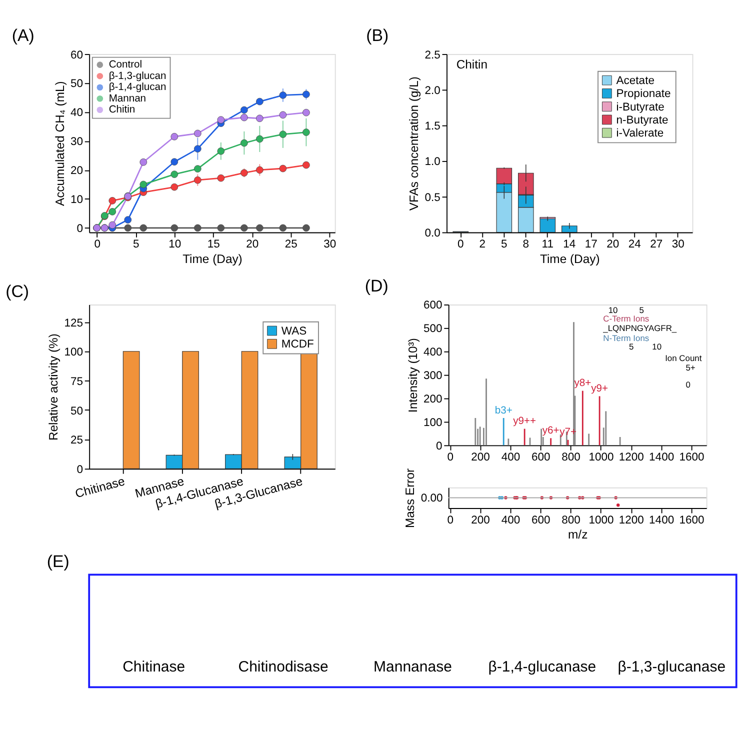  I want to click on annotation: b3+, so click(503, 410).